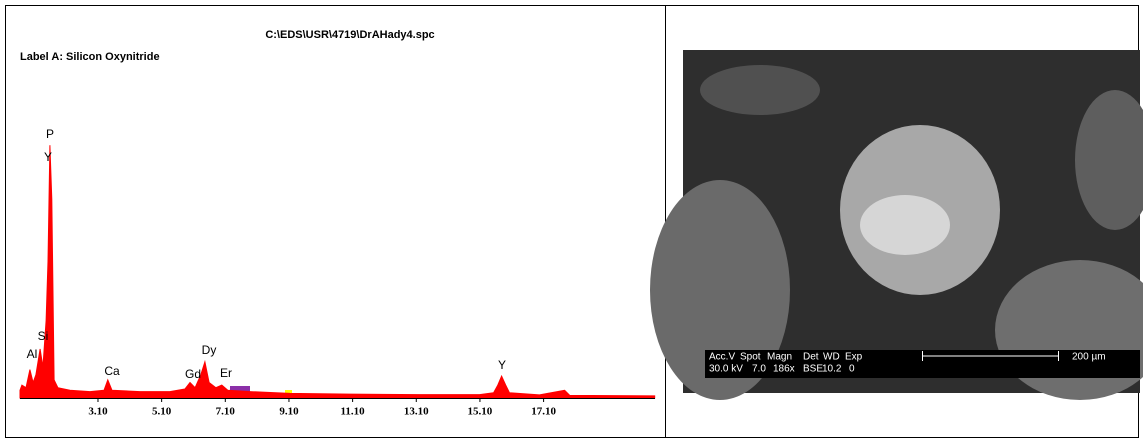 The image size is (1143, 446). I want to click on chart-subtitle: Label A: Silicon Oxynitride, so click(90, 57).